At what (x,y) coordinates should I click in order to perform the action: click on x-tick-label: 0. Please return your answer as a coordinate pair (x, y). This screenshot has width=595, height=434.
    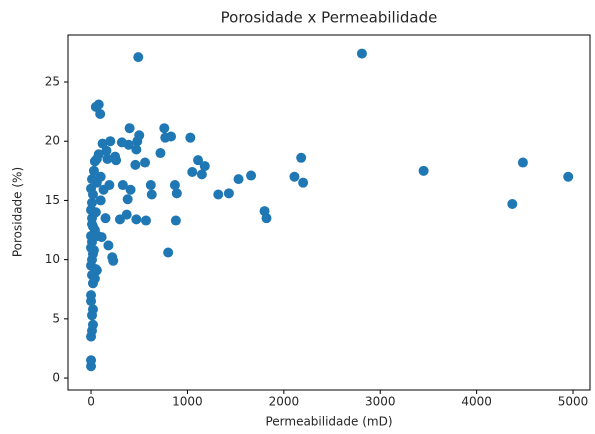
    Looking at the image, I should click on (91, 402).